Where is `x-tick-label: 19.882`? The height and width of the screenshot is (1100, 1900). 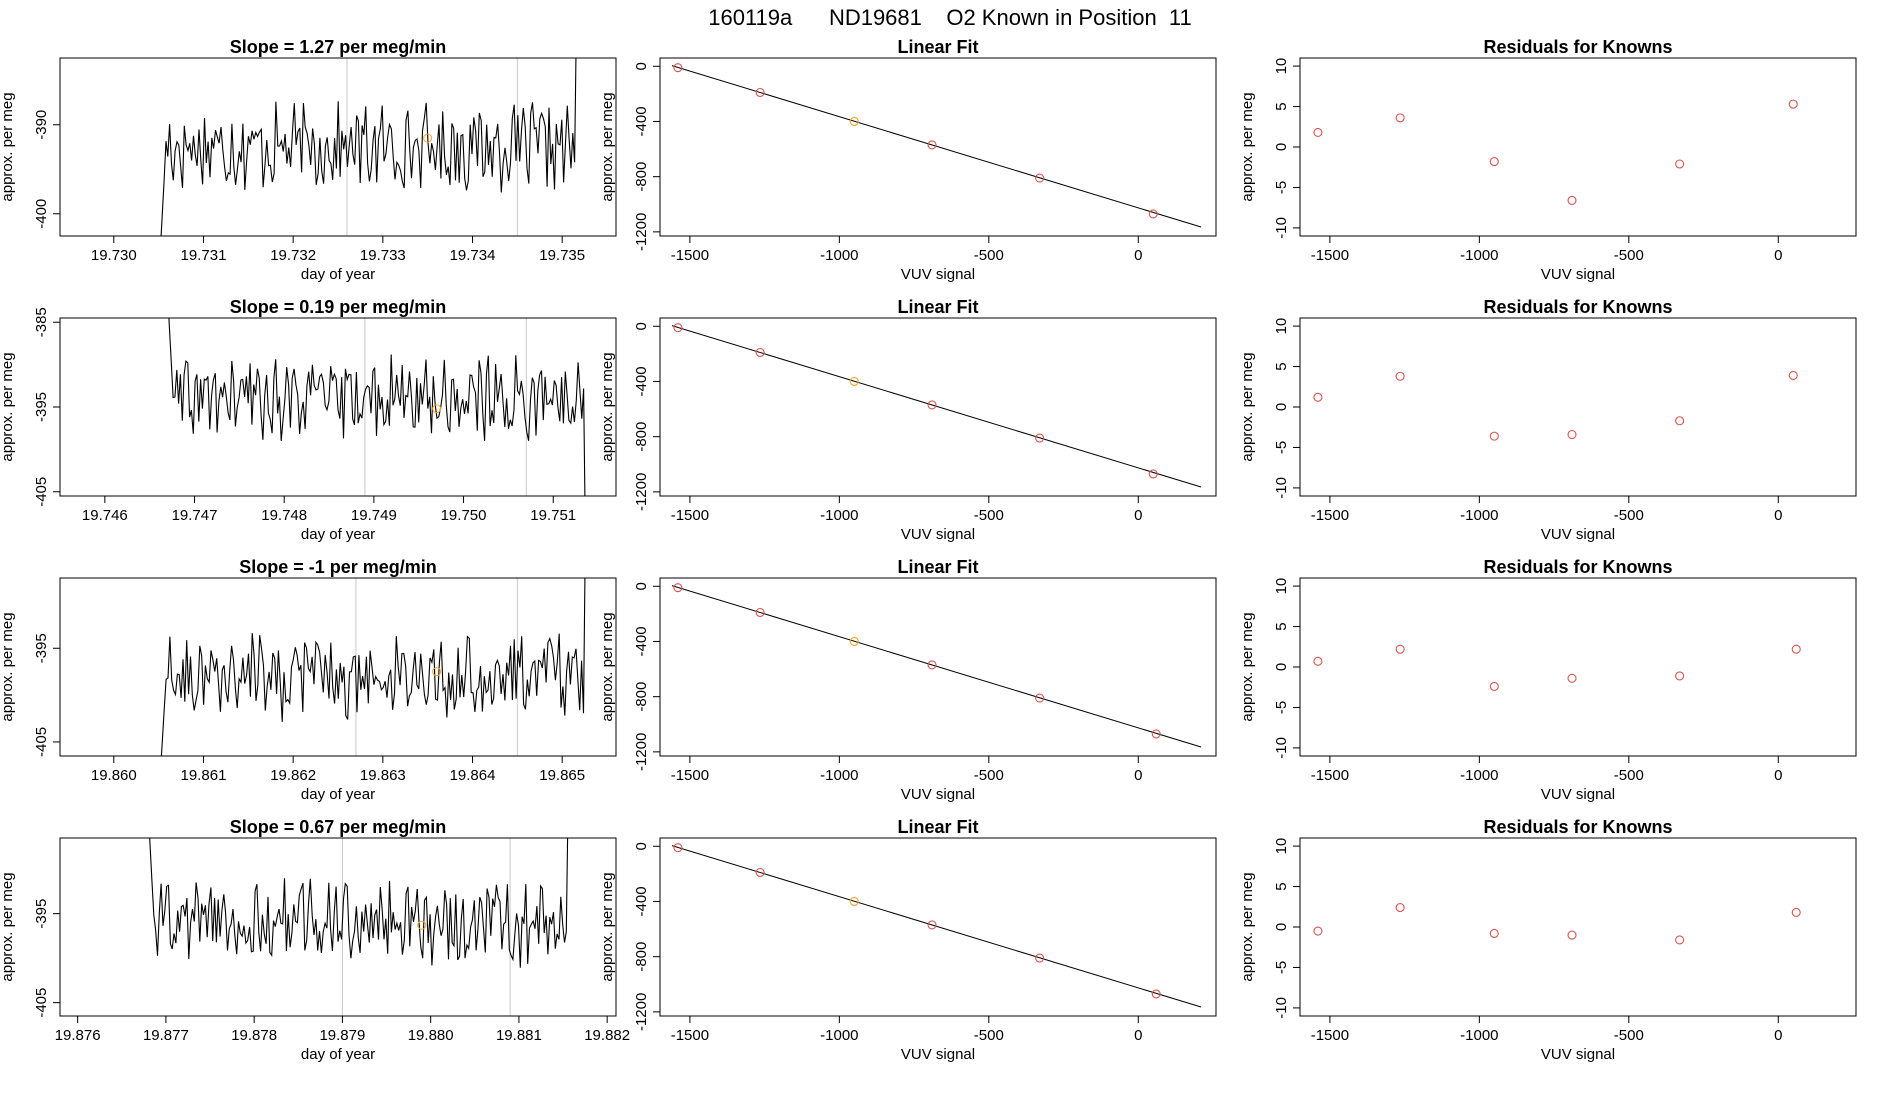
x-tick-label: 19.882 is located at coordinates (607, 1035).